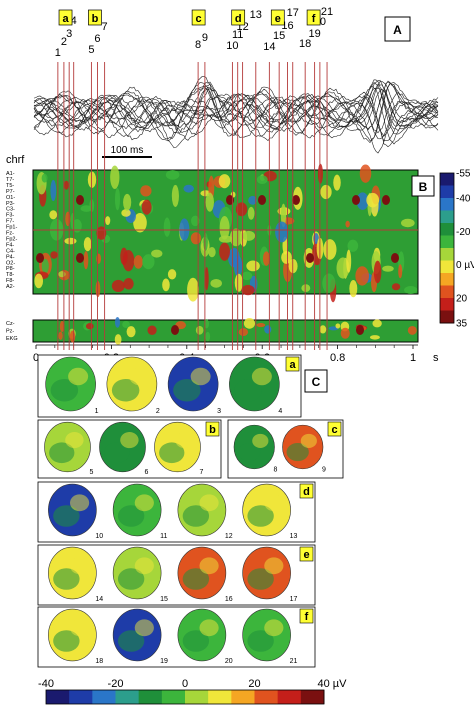 The image size is (474, 717). Describe the element at coordinates (15, 160) in the screenshot. I see `channel-header: chrf` at that location.